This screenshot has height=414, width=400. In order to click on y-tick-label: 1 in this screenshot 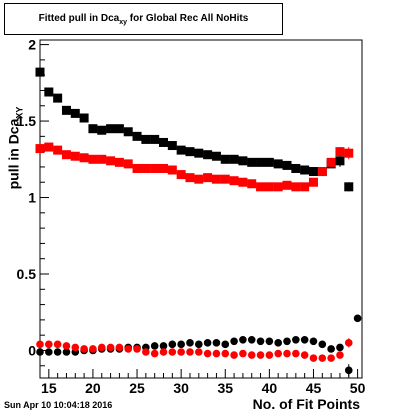, I will do `click(32, 198)`.